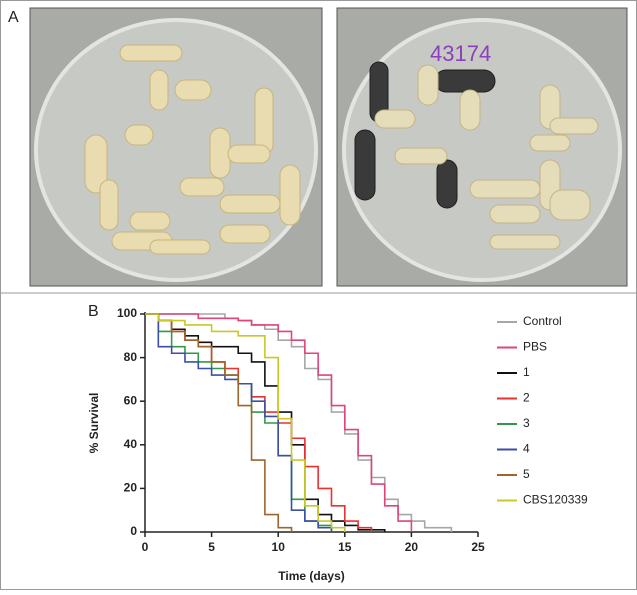 This screenshot has width=637, height=595. I want to click on x-tick-label: 15, so click(345, 547).